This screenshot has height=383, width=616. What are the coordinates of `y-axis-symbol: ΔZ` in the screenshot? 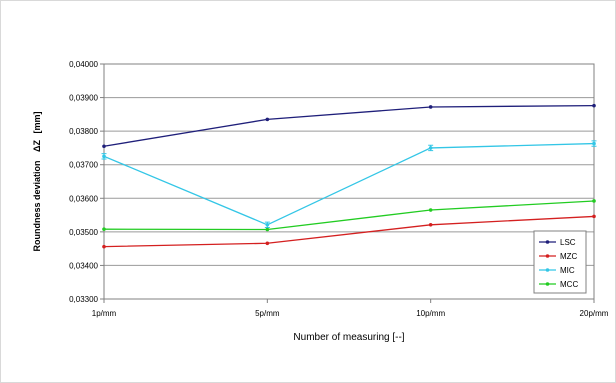 It's located at (37, 146).